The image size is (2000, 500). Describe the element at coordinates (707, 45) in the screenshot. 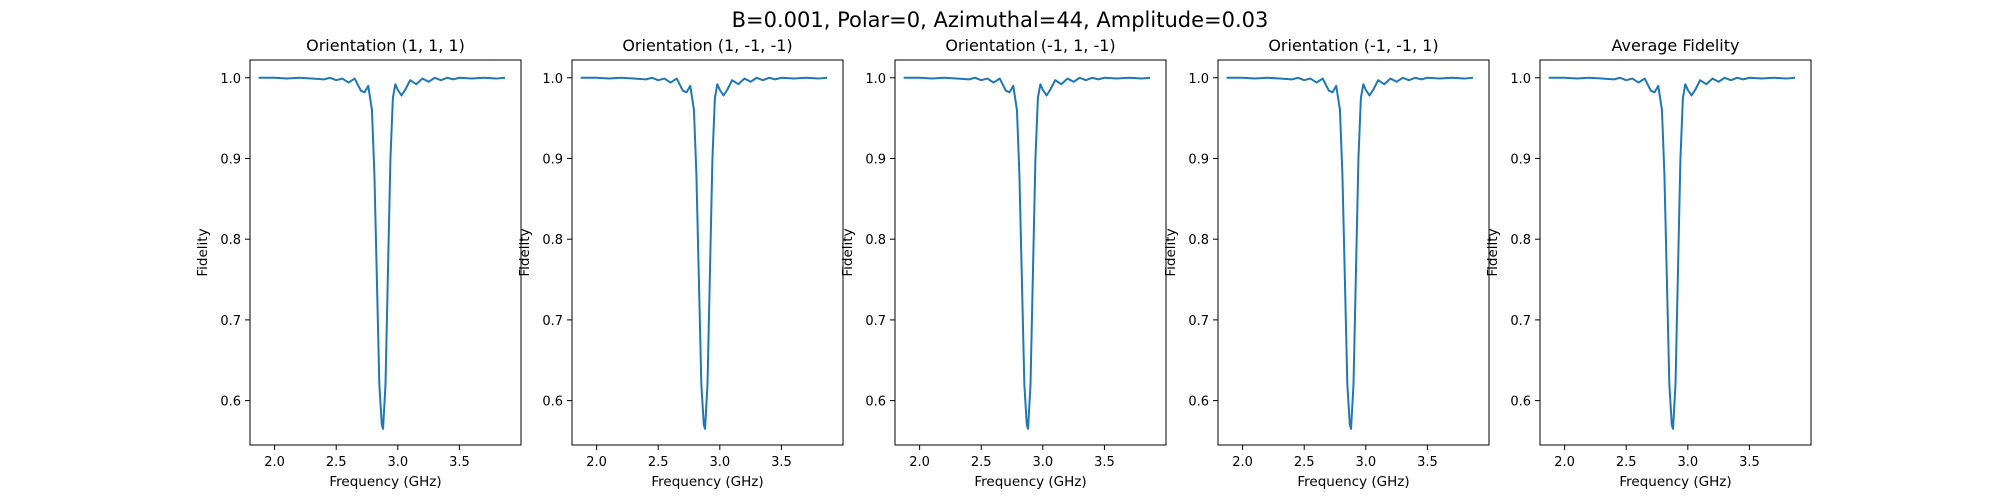

I see `subplot-title: Orientation (1, -1, -1)` at that location.